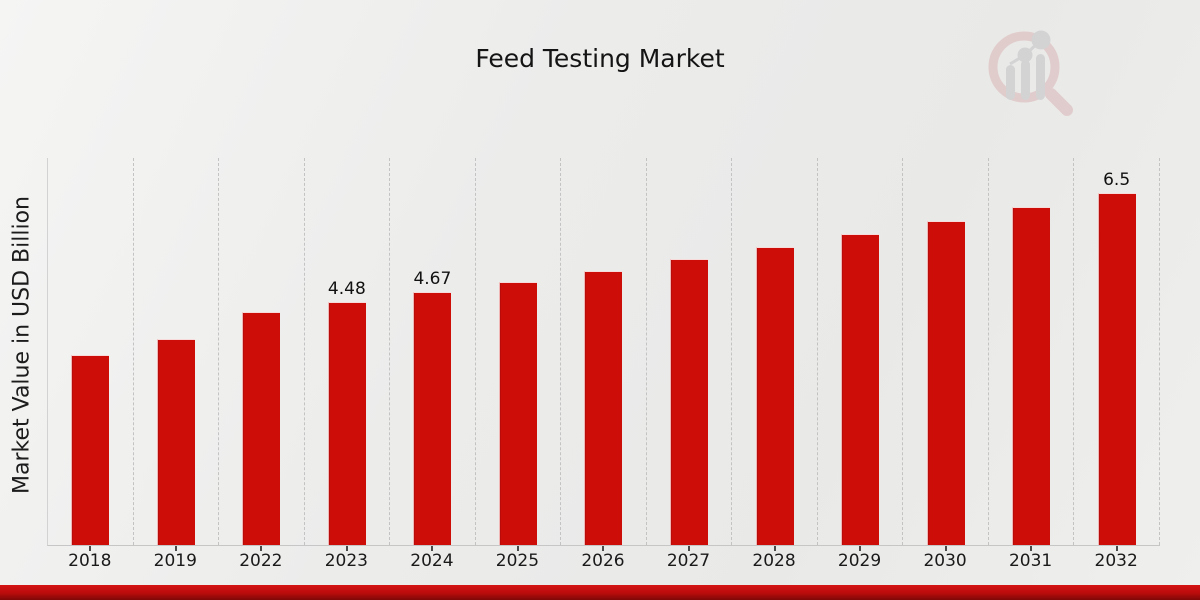 The width and height of the screenshot is (1200, 600). Describe the element at coordinates (600, 58) in the screenshot. I see `chart-title: Feed Testing Market` at that location.